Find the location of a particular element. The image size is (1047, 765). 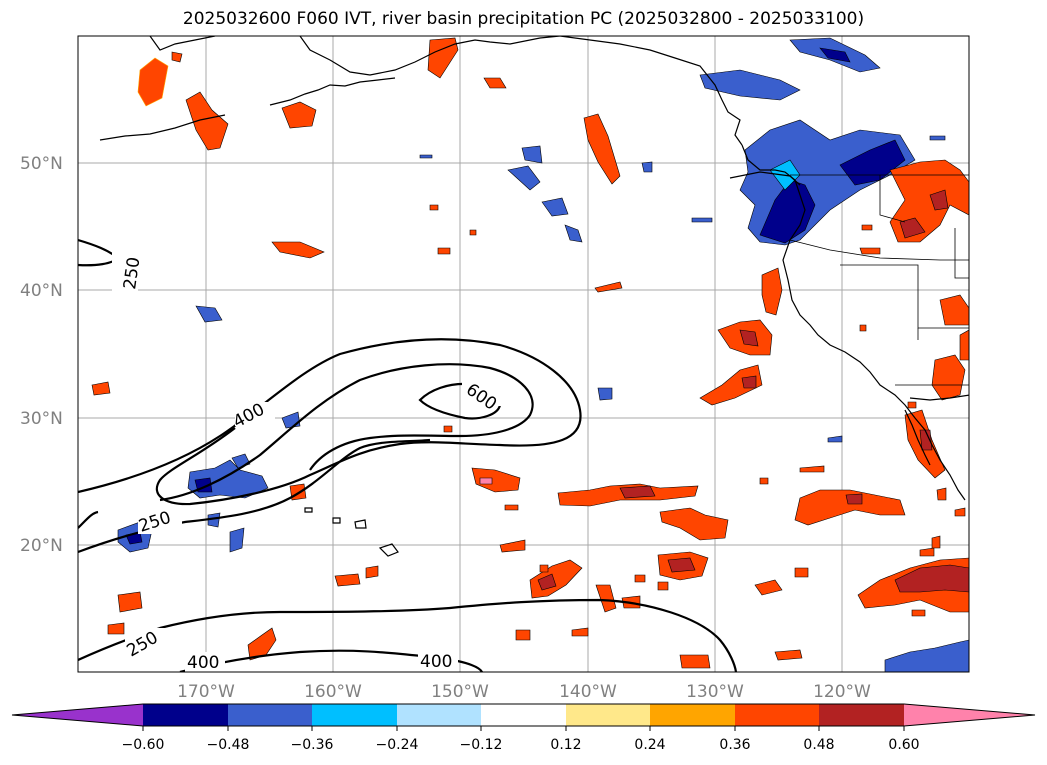

contour-label-250-top: 250 is located at coordinates (132, 273).